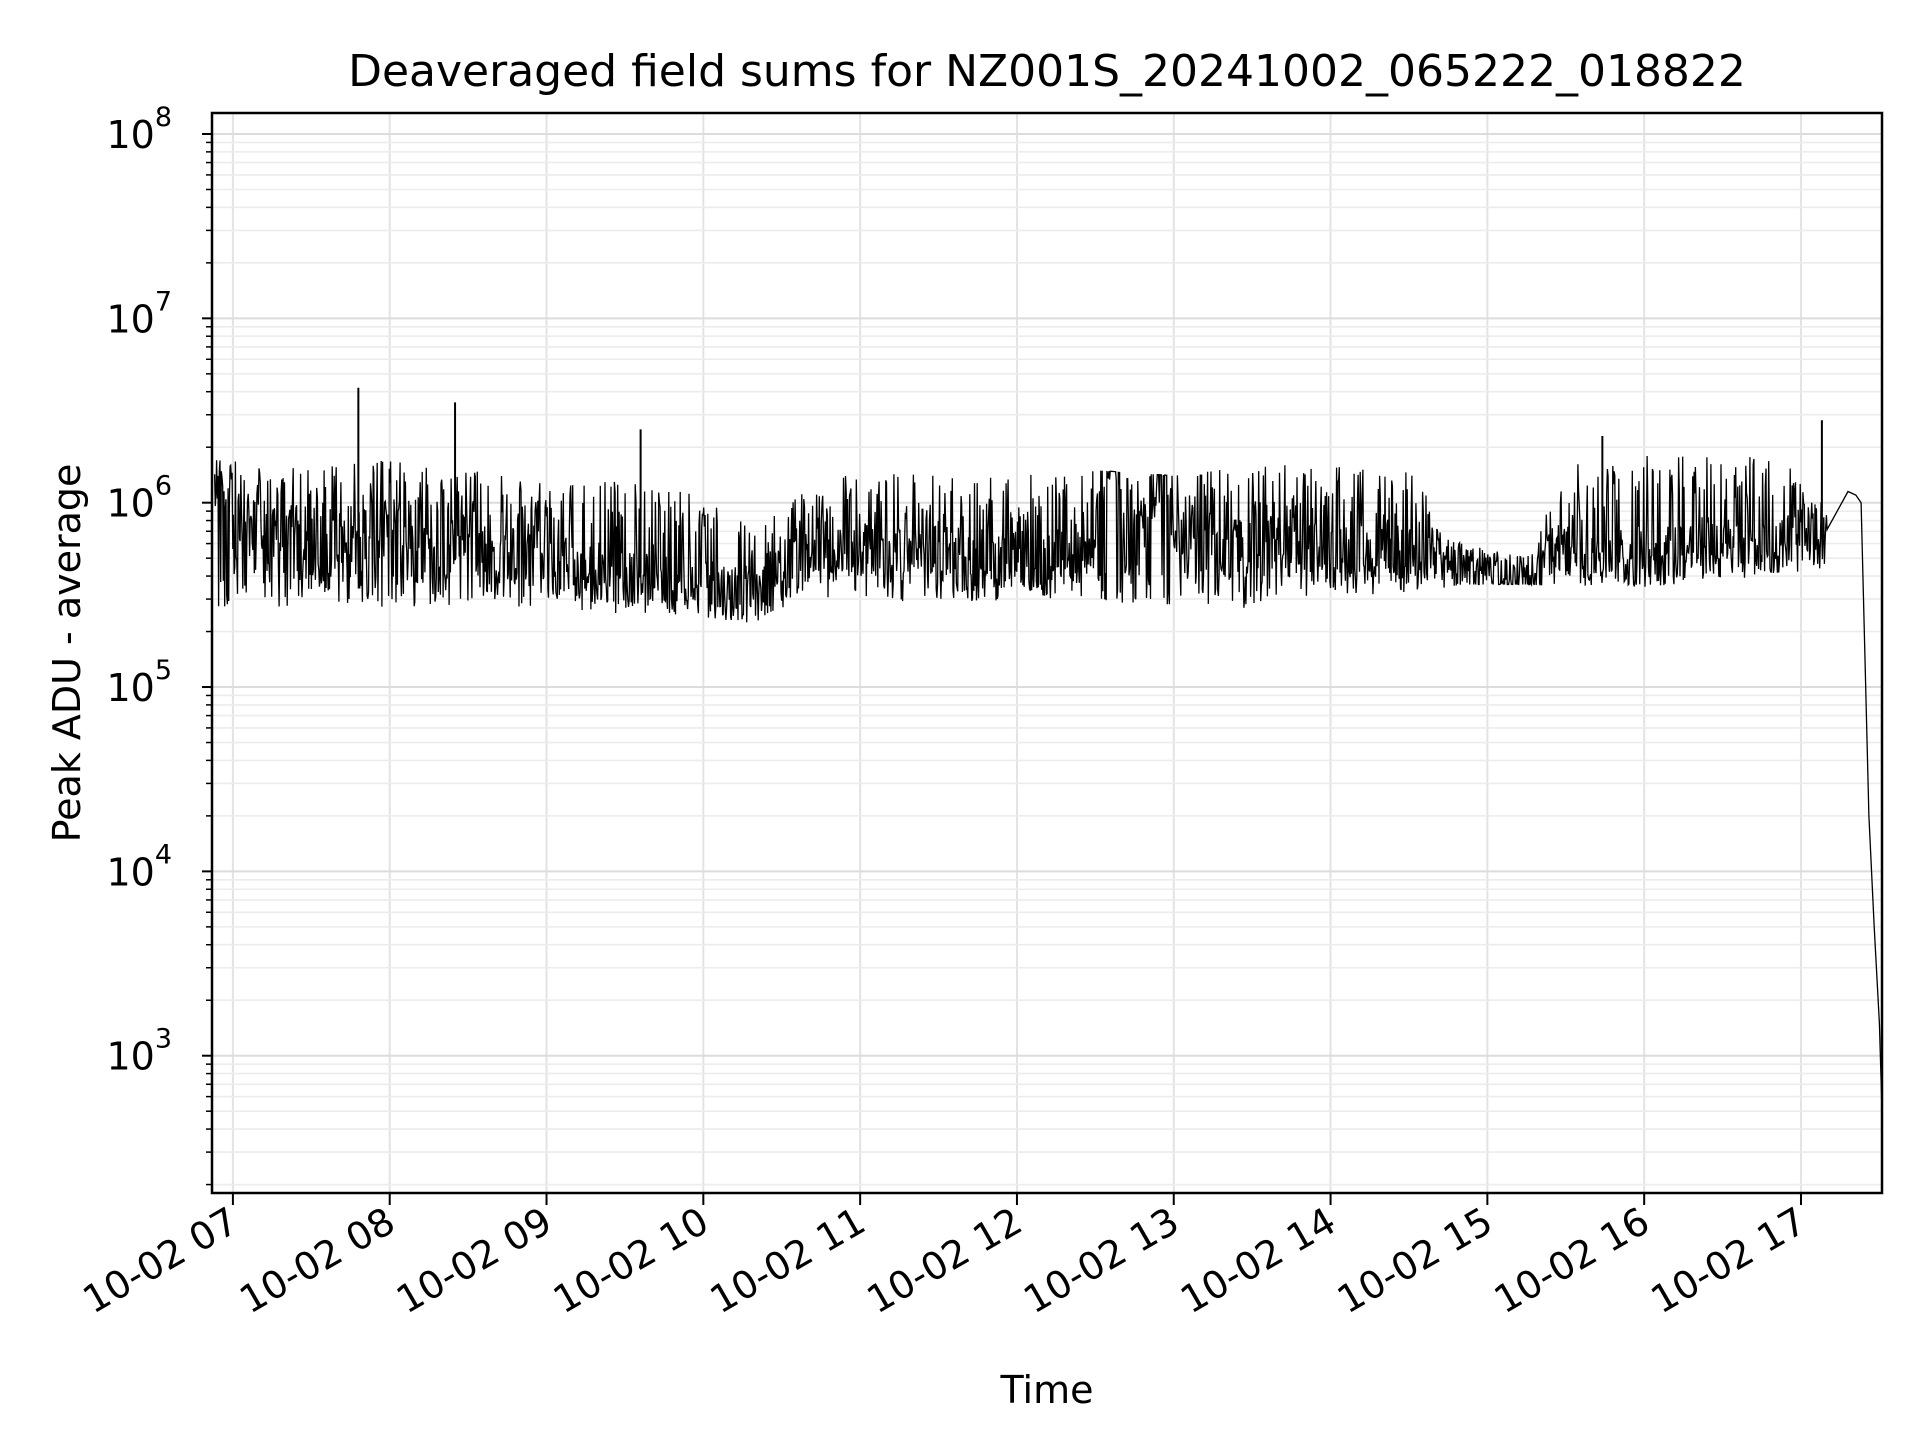 This screenshot has width=1920, height=1440. Describe the element at coordinates (163, 1039) in the screenshot. I see `y-tick-exponent: 3` at that location.